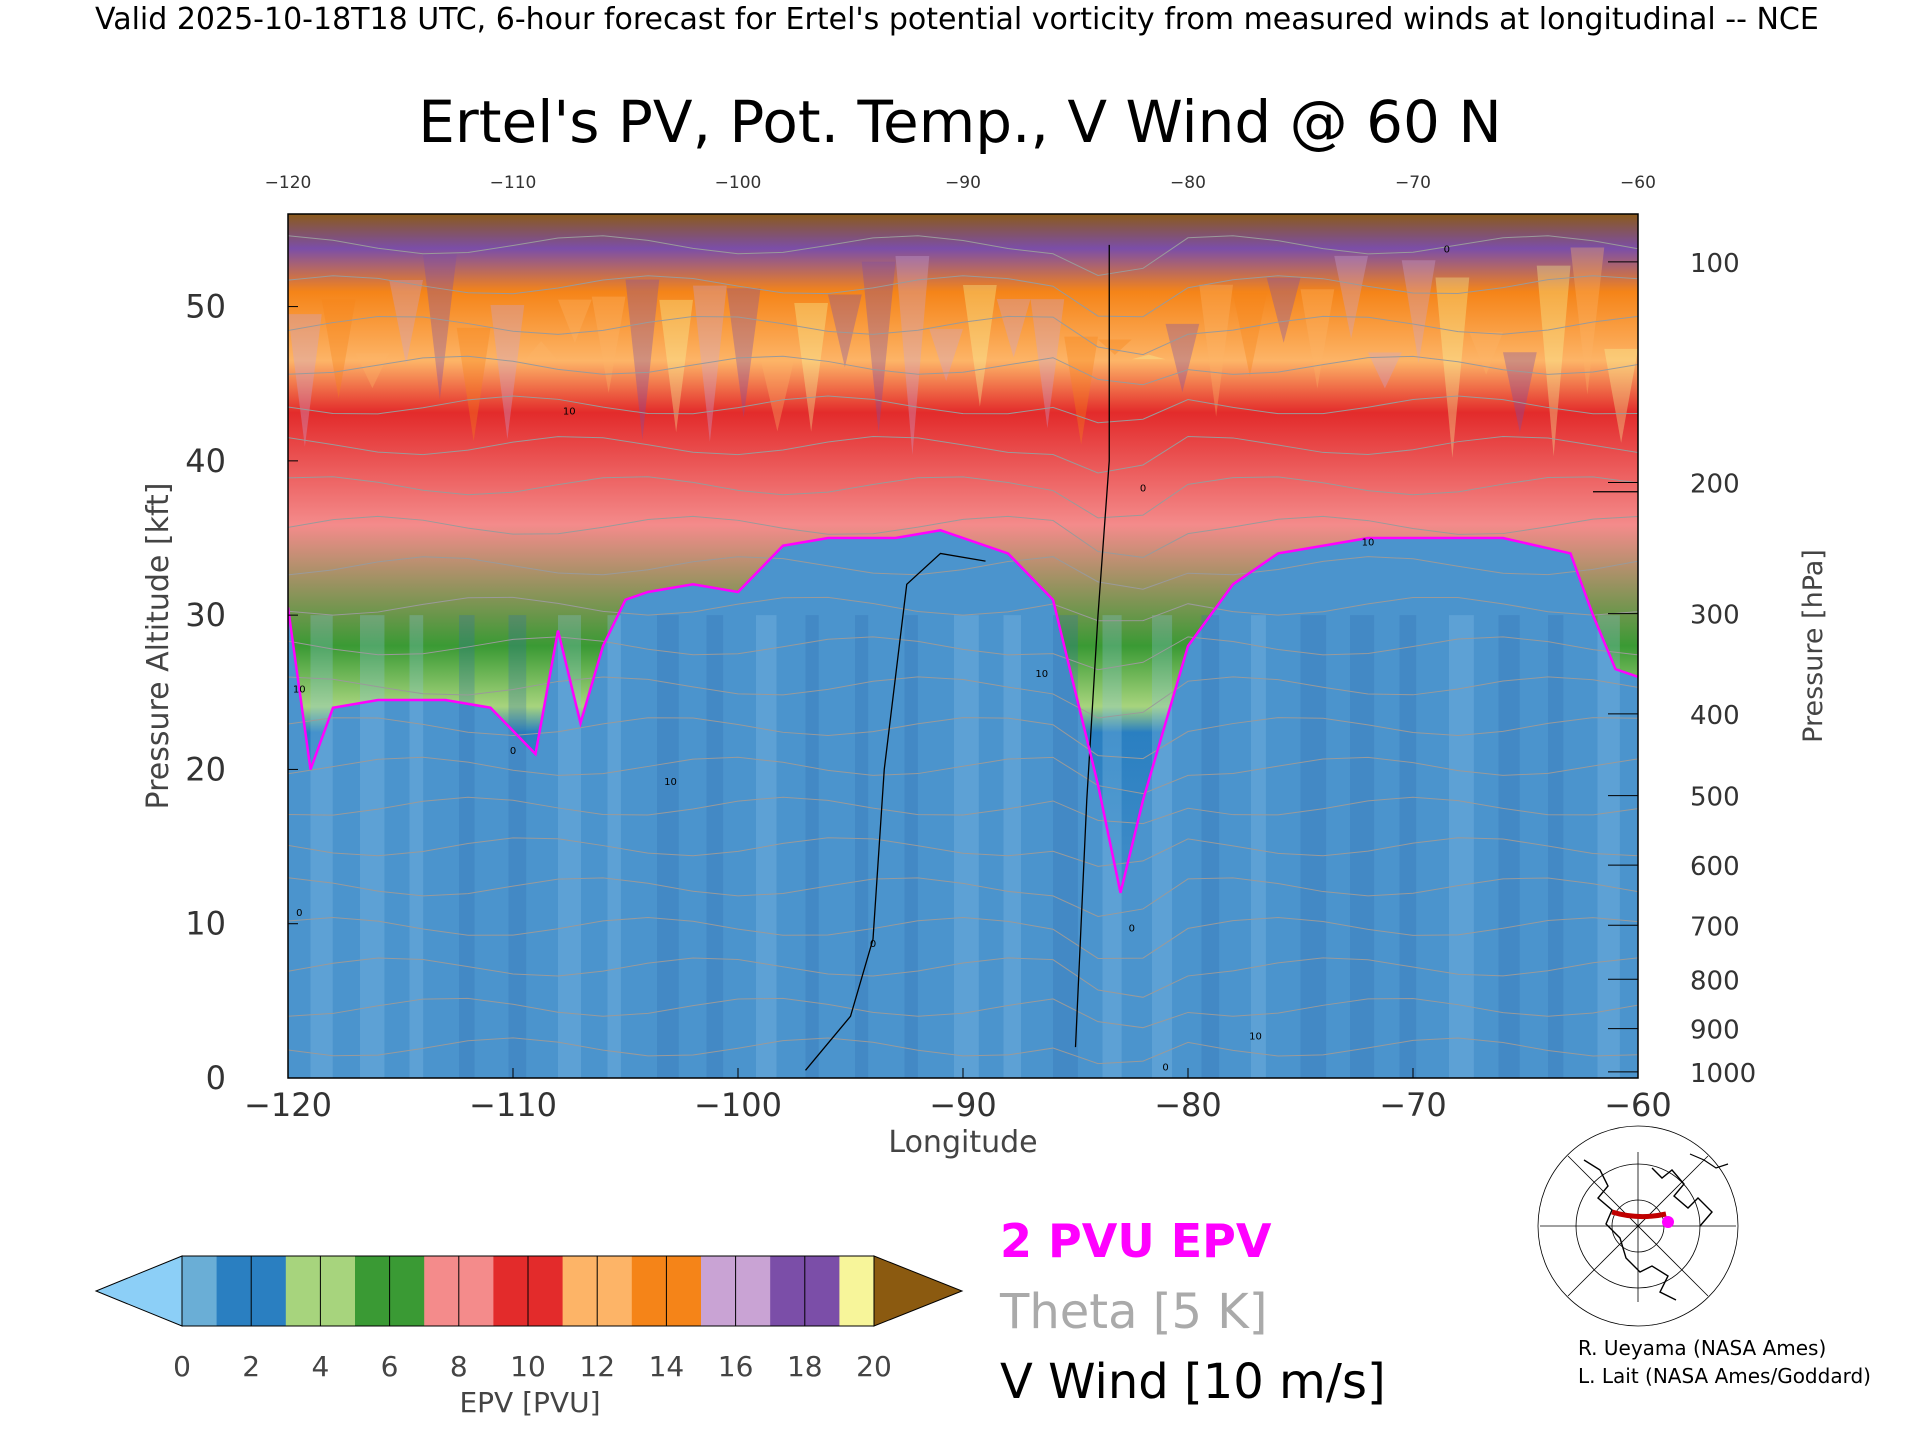 This screenshot has width=1920, height=1440. Describe the element at coordinates (1715, 798) in the screenshot. I see `pressure-tick-label: 500` at that location.